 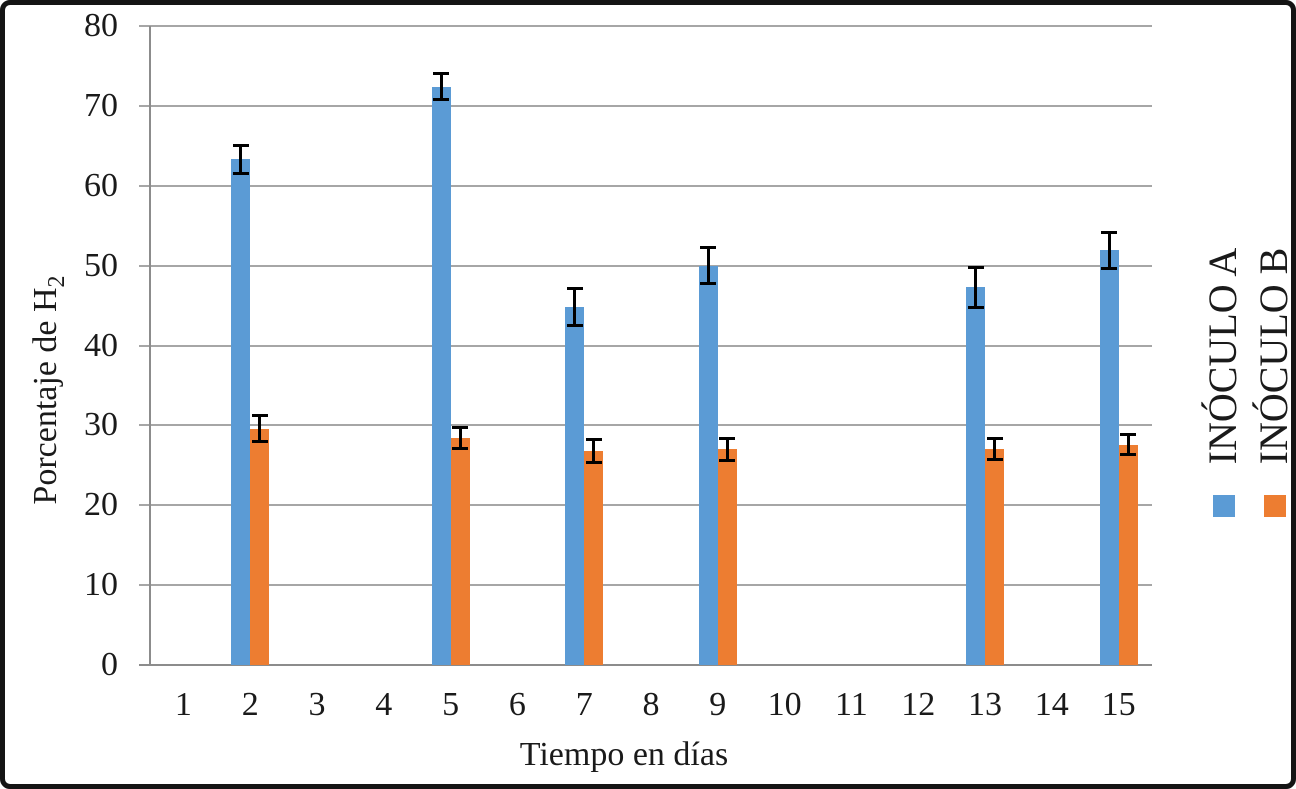 I want to click on y-axis-line, so click(x=150, y=345).